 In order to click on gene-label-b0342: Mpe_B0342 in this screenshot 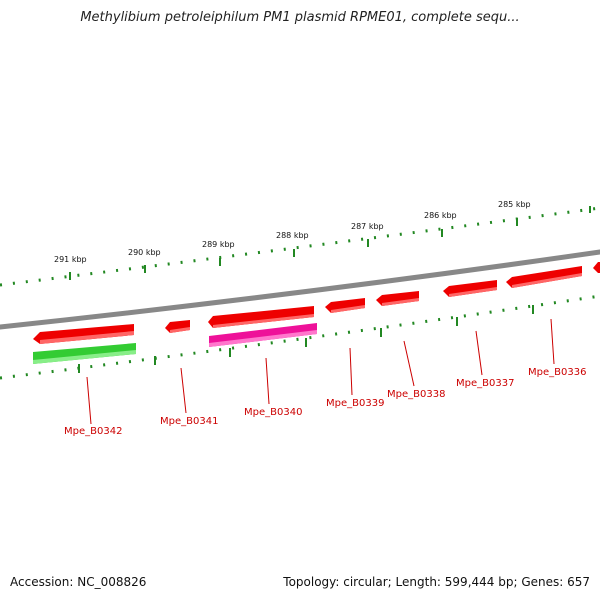, I will do `click(93, 431)`.